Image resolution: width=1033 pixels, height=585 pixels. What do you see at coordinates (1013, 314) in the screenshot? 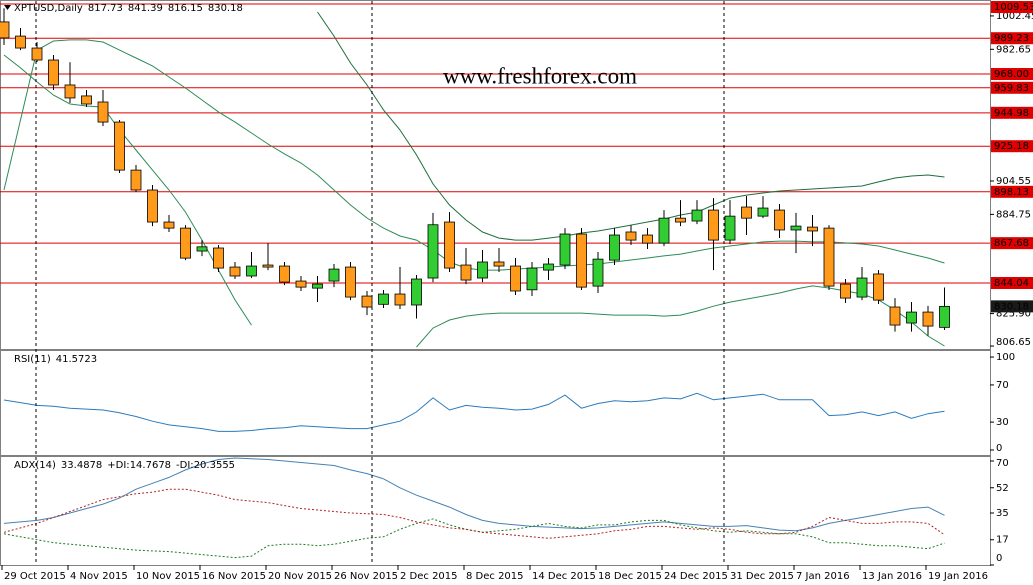
I see `y-tick-label: 825.90` at bounding box center [1013, 314].